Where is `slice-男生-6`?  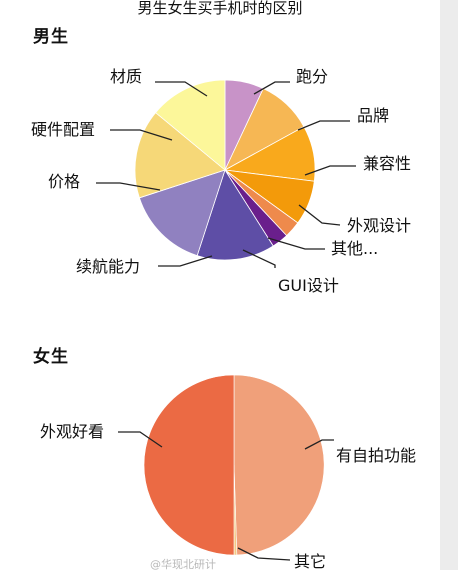
slice-男生-6 is located at coordinates (235, 215).